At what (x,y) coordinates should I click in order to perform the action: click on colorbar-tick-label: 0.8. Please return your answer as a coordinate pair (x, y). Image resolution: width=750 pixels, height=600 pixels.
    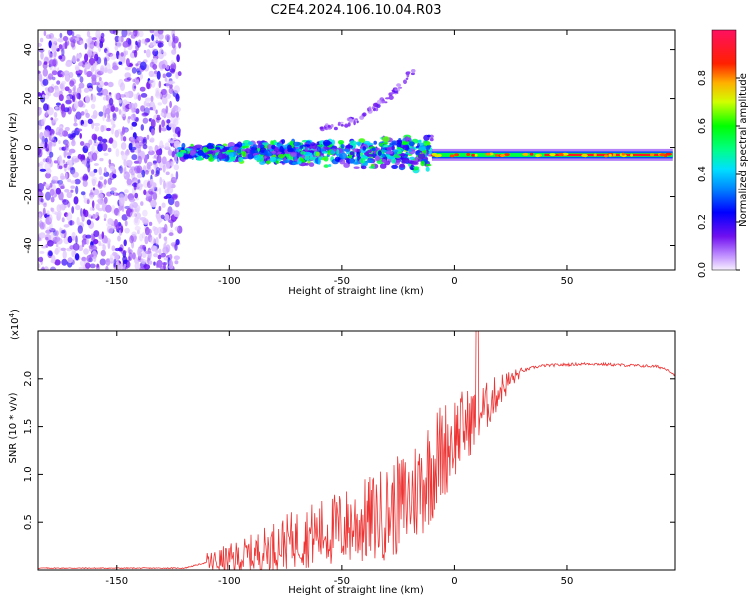
    Looking at the image, I should click on (702, 78).